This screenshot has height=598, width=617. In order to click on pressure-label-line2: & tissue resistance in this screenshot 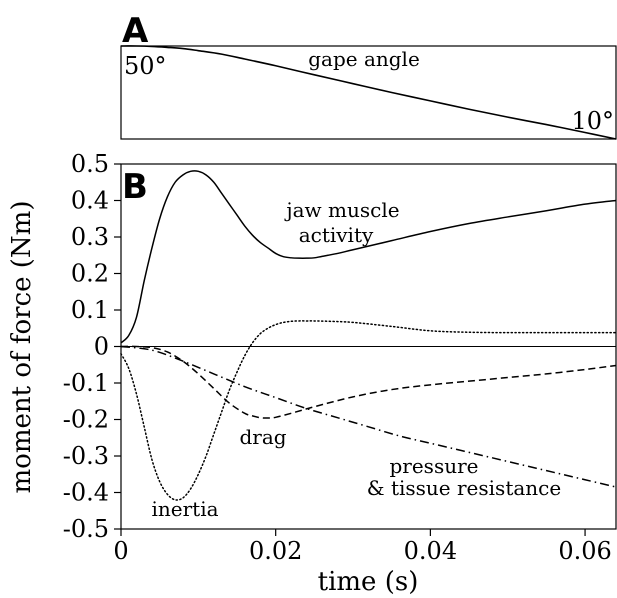, I will do `click(464, 488)`.